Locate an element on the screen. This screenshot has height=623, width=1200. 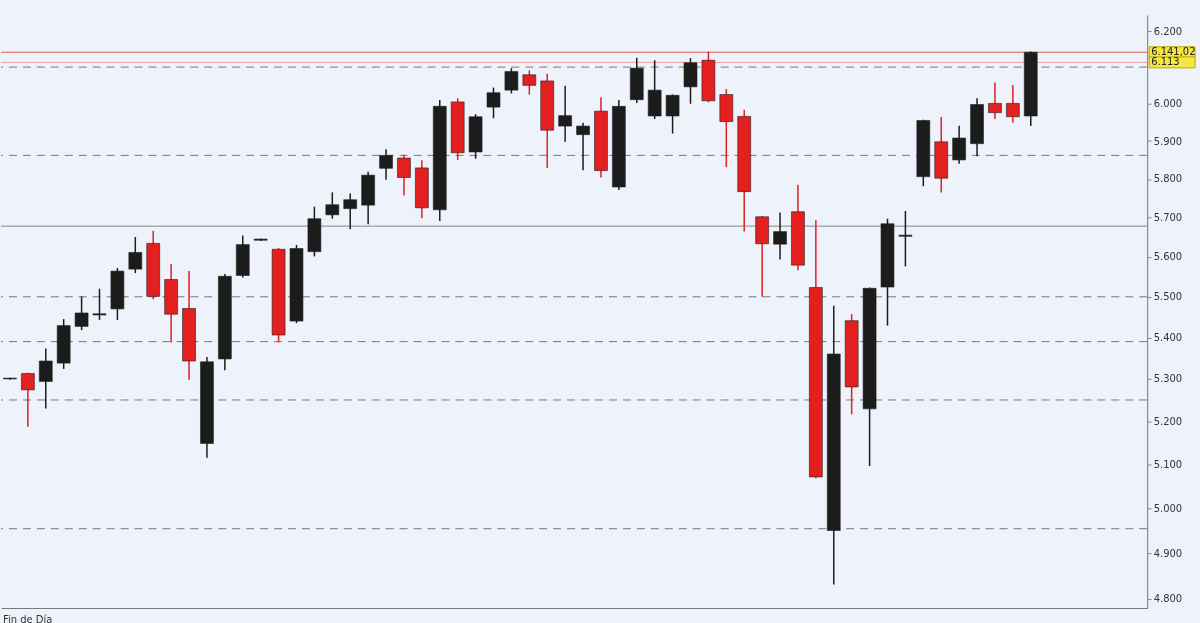
y-tick-label: 5.400 is located at coordinates (1168, 337).